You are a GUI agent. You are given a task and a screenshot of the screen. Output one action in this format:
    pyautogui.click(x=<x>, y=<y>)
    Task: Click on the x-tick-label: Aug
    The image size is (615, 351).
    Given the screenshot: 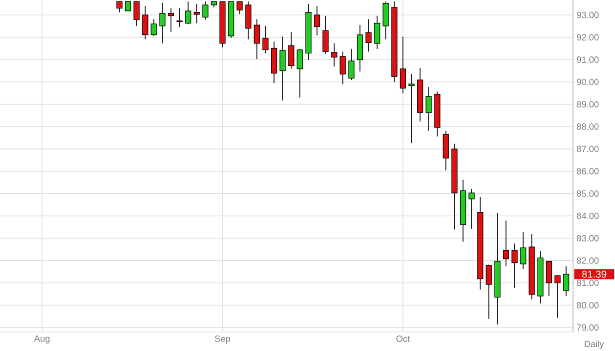 What is the action you would take?
    pyautogui.click(x=42, y=340)
    